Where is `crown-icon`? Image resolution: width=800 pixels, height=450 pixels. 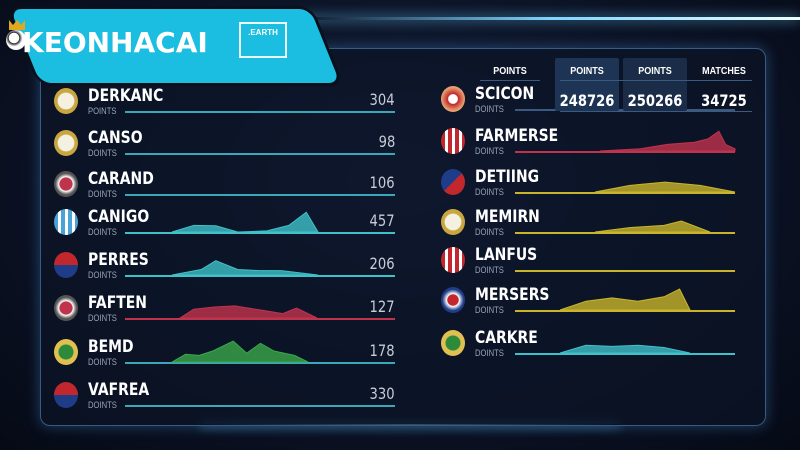
crown-icon is located at coordinates (17, 25).